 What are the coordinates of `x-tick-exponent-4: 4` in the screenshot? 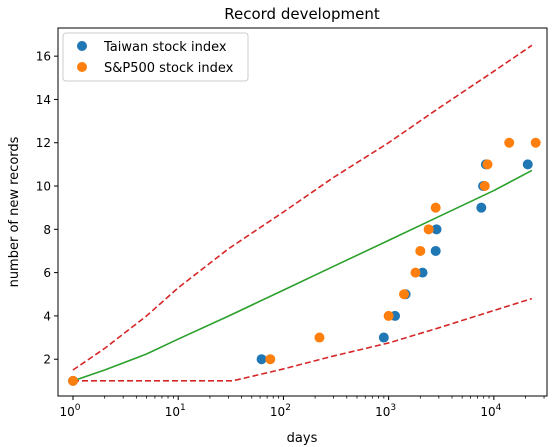 It's located at (499, 408).